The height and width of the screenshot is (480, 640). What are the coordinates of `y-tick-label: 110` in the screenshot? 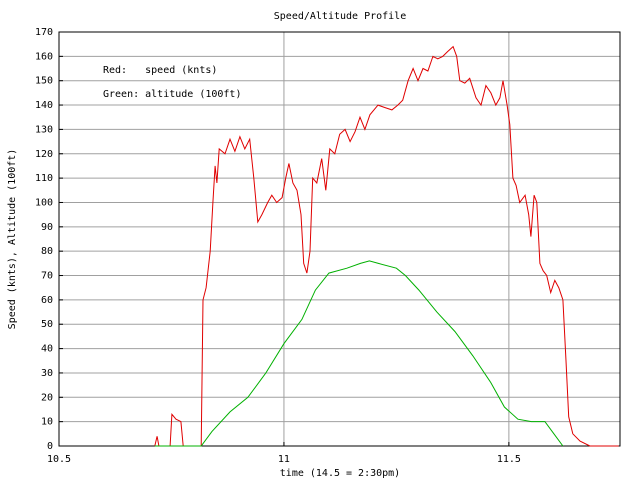 It's located at (44, 178).